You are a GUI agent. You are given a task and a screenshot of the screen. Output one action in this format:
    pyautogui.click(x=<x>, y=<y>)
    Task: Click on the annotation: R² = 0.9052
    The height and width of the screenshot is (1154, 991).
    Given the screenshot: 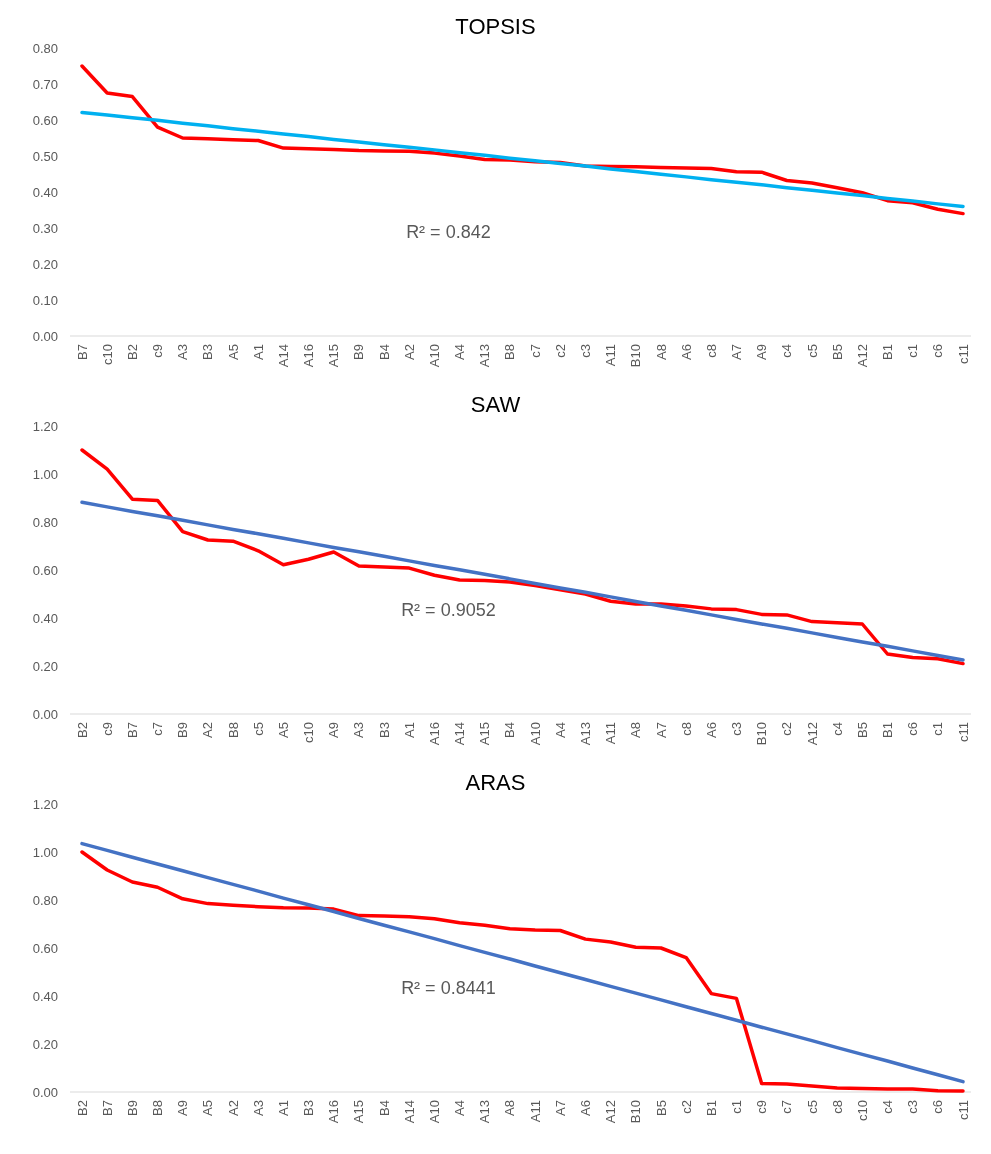 What is the action you would take?
    pyautogui.click(x=448, y=610)
    